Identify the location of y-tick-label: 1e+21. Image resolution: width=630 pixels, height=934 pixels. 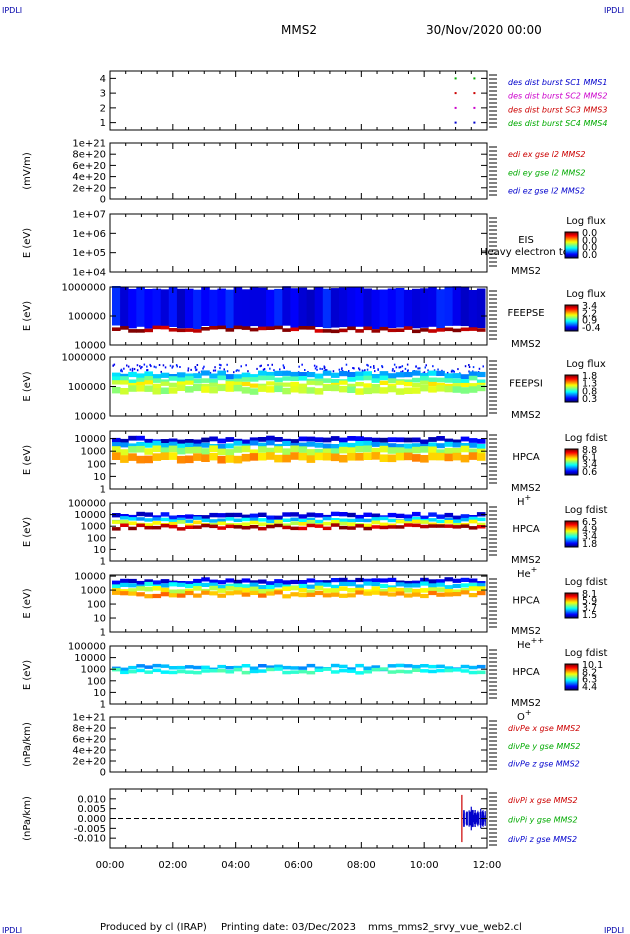
(89, 718).